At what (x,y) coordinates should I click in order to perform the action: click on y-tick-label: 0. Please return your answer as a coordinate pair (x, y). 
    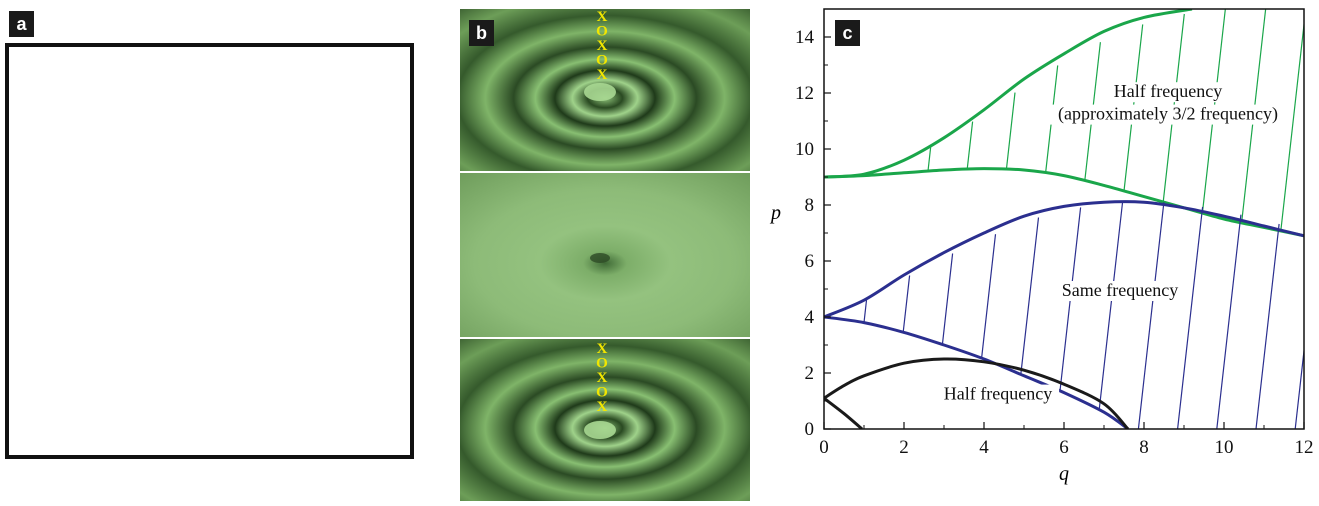
    Looking at the image, I should click on (810, 429).